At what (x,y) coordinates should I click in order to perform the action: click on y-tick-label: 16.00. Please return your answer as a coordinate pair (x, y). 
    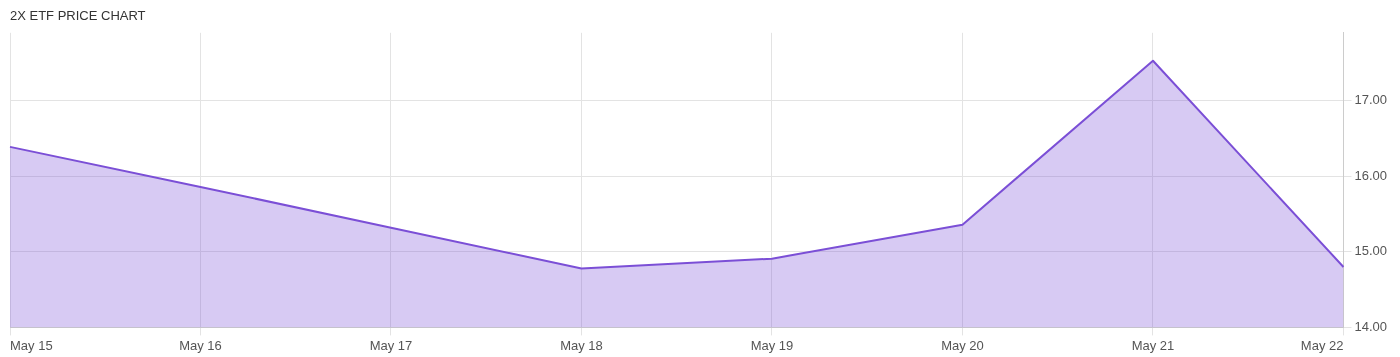
    Looking at the image, I should click on (1371, 175).